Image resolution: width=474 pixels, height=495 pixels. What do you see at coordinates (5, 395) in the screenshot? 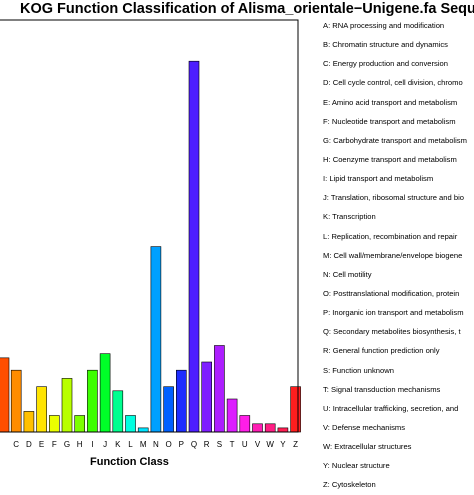
I see `bar-B` at bounding box center [5, 395].